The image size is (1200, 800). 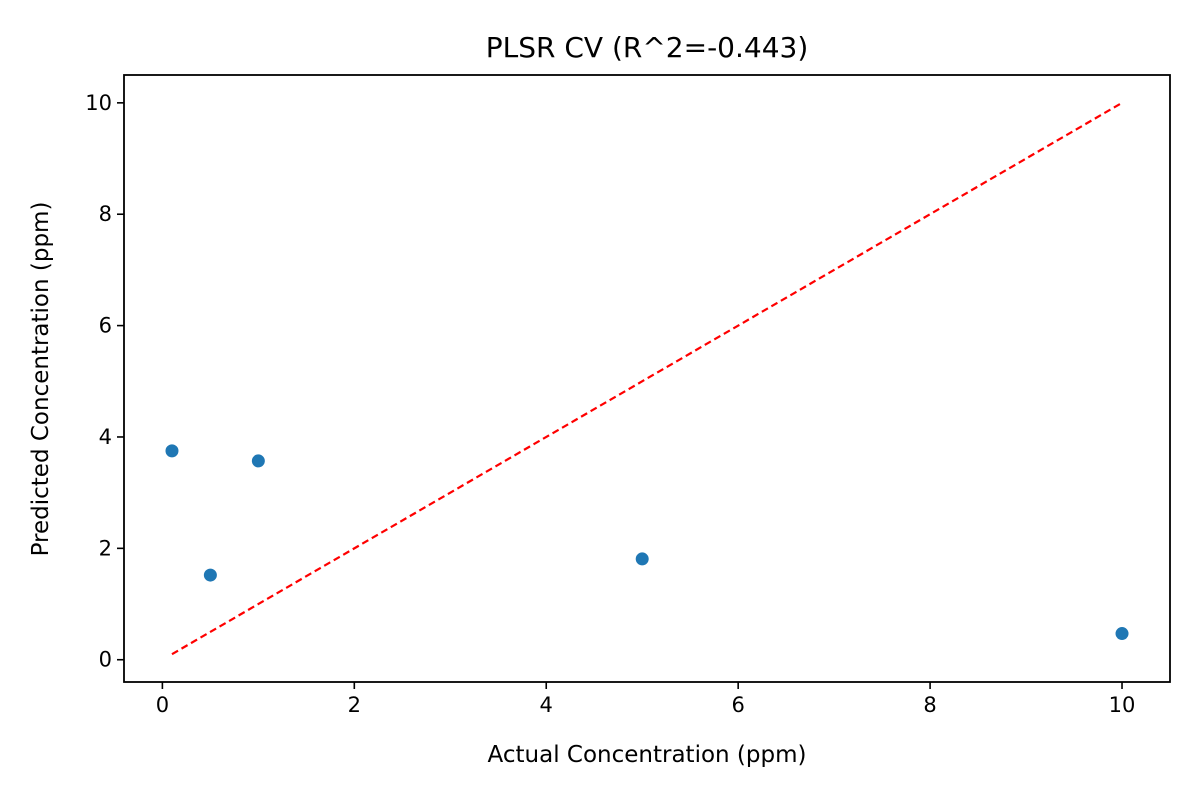 What do you see at coordinates (105, 326) in the screenshot?
I see `y-tick-label: 6` at bounding box center [105, 326].